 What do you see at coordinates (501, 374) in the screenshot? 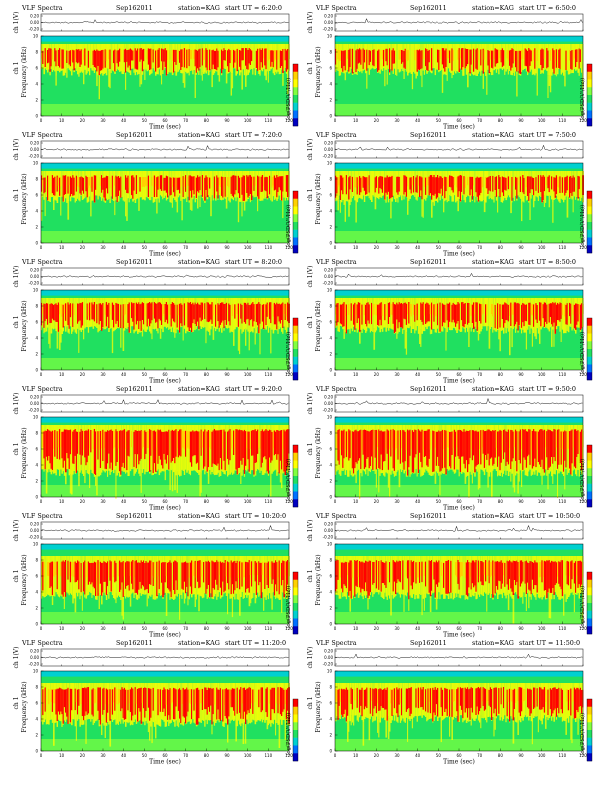
I see `xtick-label: 80` at bounding box center [501, 374].